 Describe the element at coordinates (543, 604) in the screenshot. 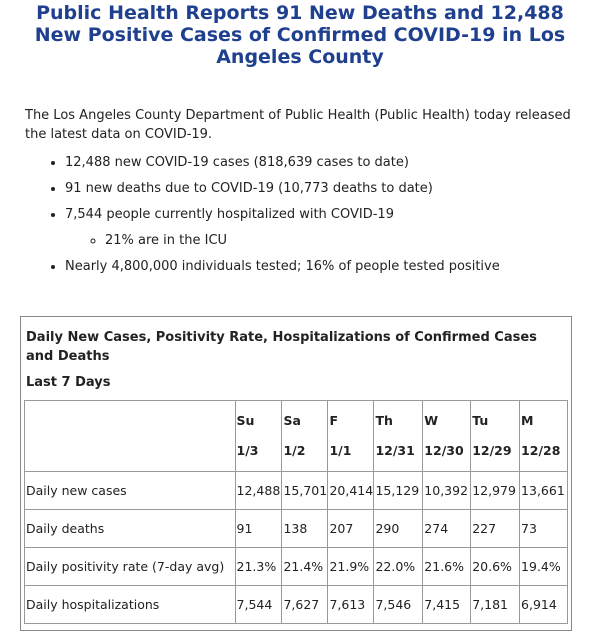

I see `table-cell: 6,914` at that location.